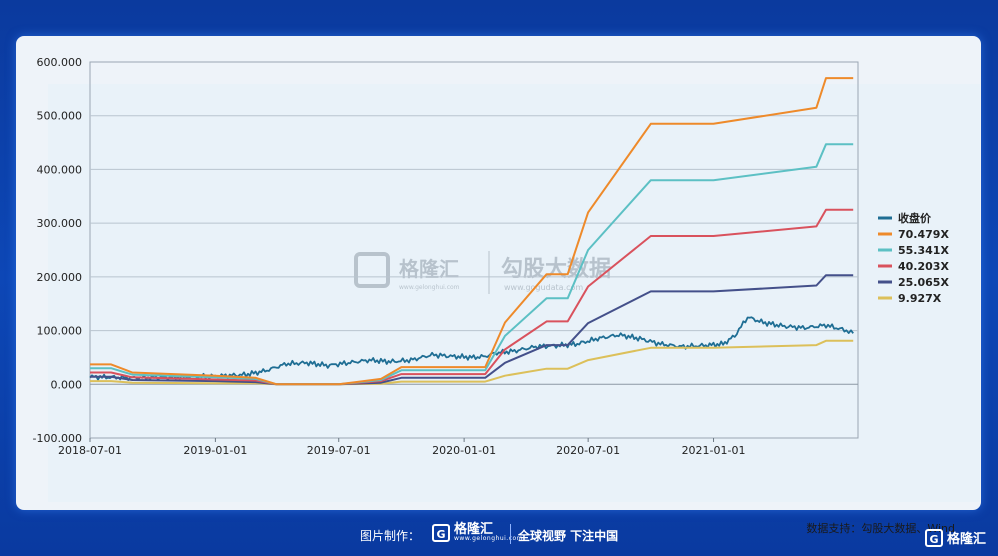  I want to click on legend-label: 70.479X, so click(923, 234).